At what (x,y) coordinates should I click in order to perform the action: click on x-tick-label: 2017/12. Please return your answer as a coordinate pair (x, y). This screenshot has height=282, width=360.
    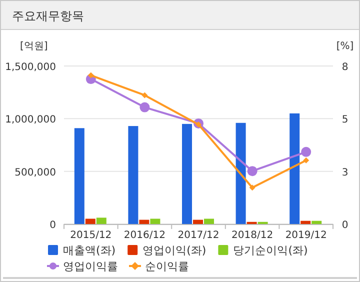
    Looking at the image, I should click on (199, 235).